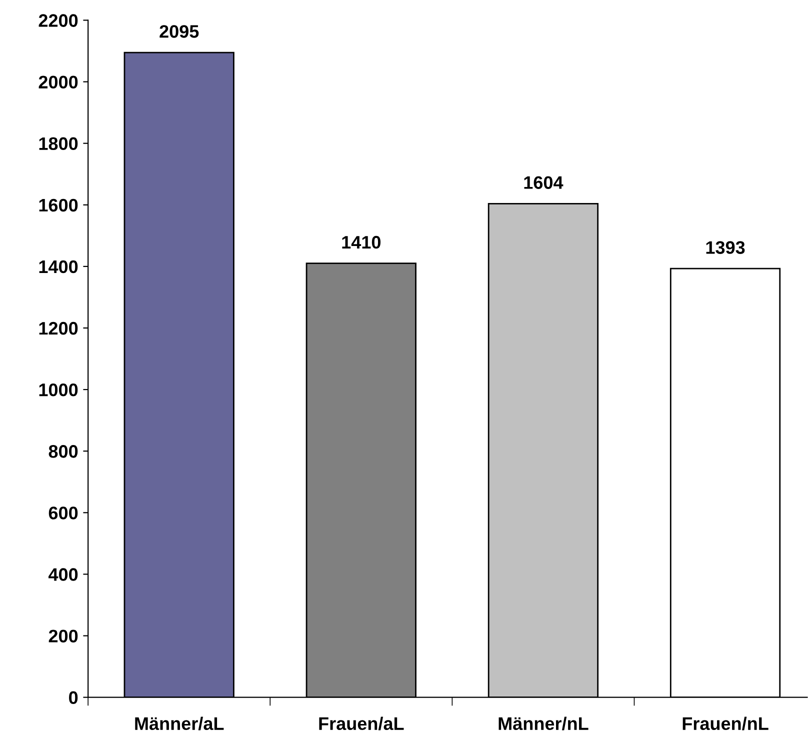 The width and height of the screenshot is (808, 749). Describe the element at coordinates (544, 182) in the screenshot. I see `data-label: 1604` at that location.